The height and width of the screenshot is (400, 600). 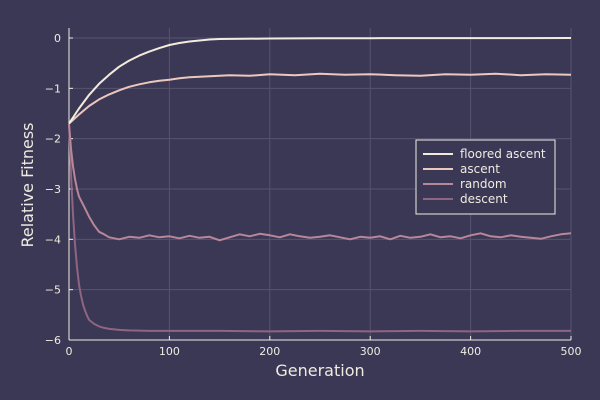 I want to click on y-tick-label: −5, so click(x=53, y=290).